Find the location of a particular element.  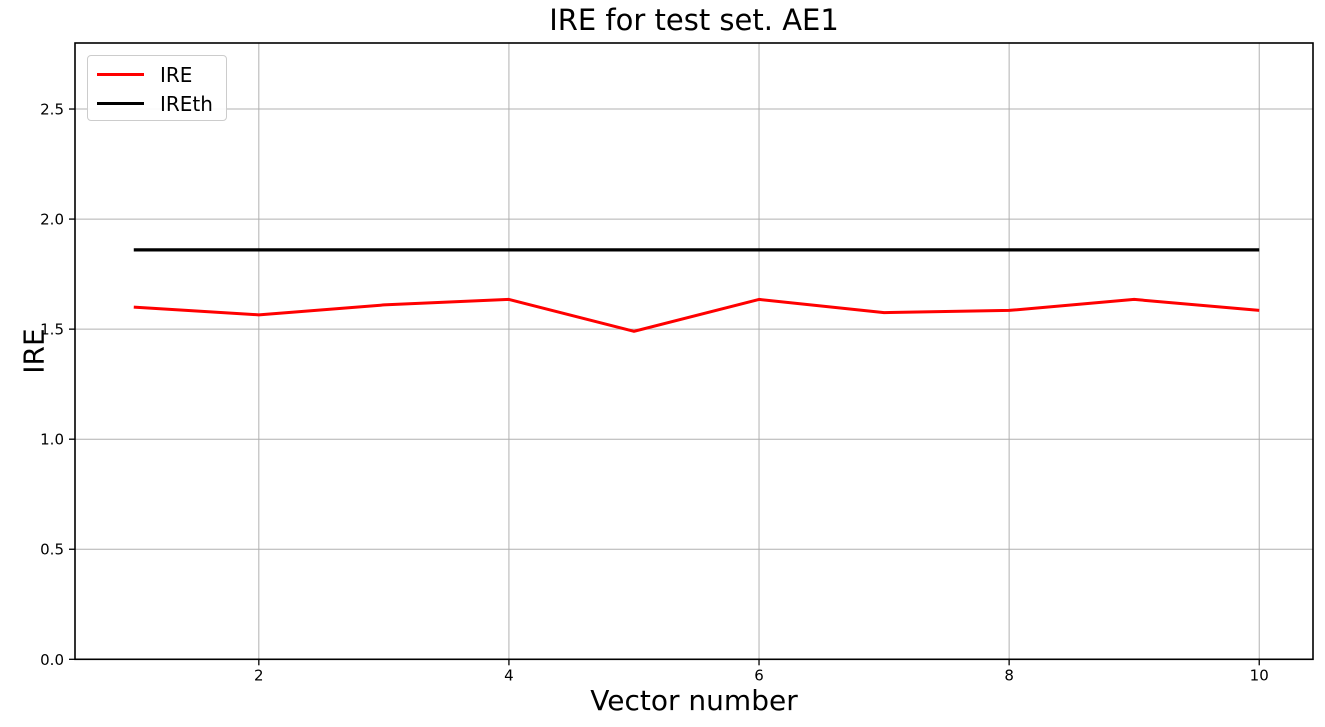

chart-title: IRE for test set. AE1 is located at coordinates (694, 20).